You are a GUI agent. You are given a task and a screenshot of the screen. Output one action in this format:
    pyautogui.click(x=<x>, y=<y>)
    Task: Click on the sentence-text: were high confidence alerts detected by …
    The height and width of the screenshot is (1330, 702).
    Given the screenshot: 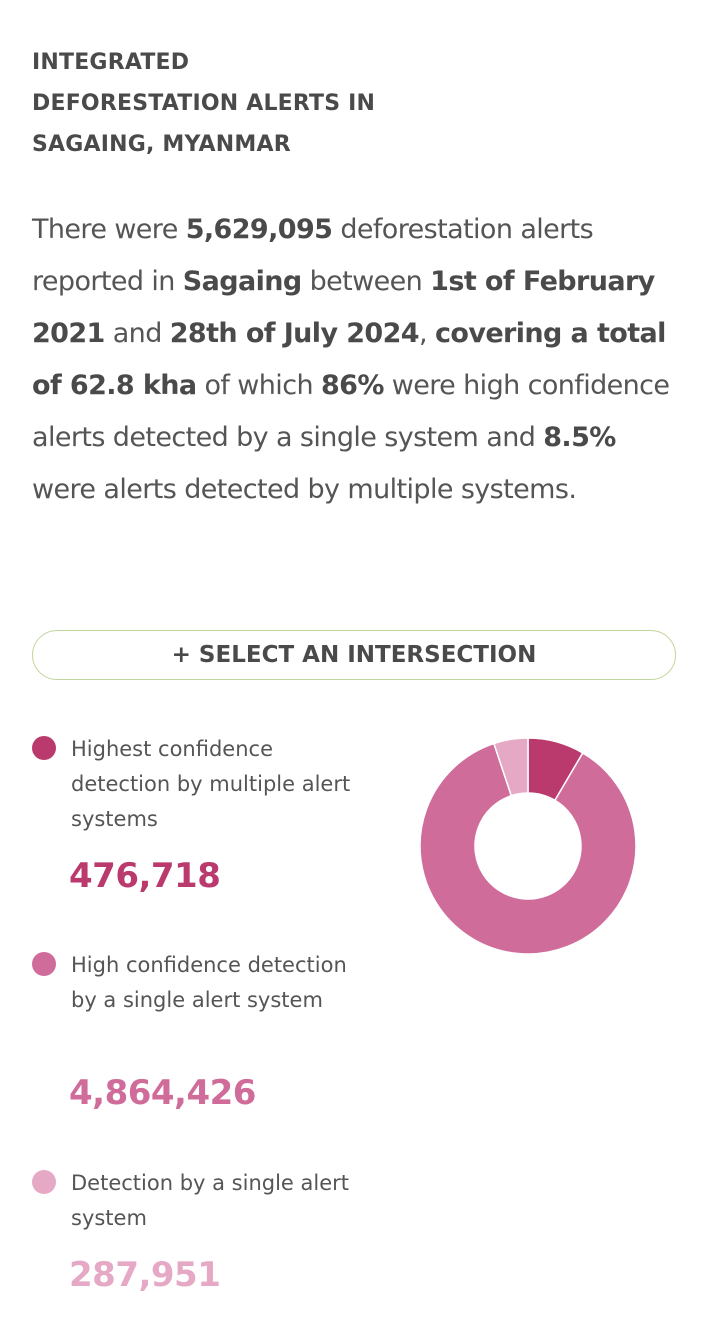 What is the action you would take?
    pyautogui.click(x=351, y=411)
    